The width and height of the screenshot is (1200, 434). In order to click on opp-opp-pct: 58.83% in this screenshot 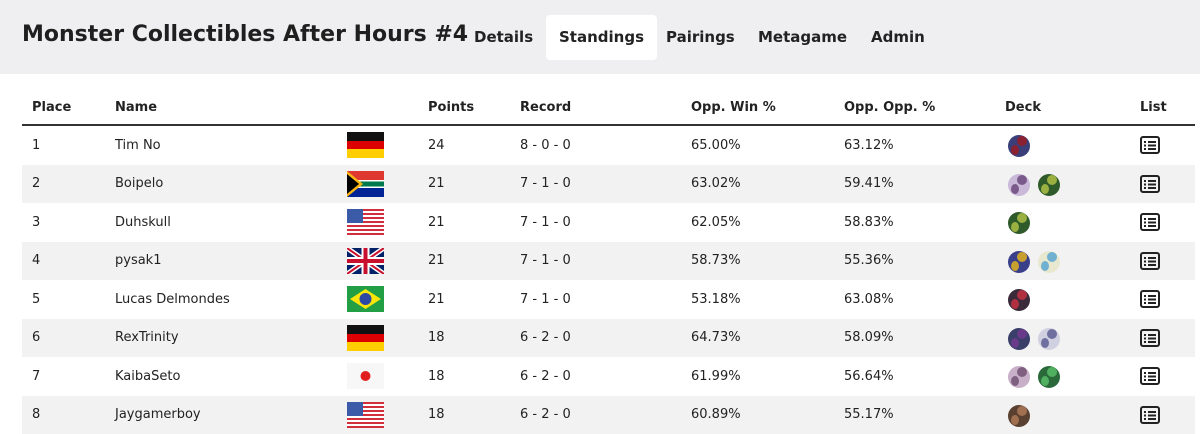, I will do `click(869, 222)`.